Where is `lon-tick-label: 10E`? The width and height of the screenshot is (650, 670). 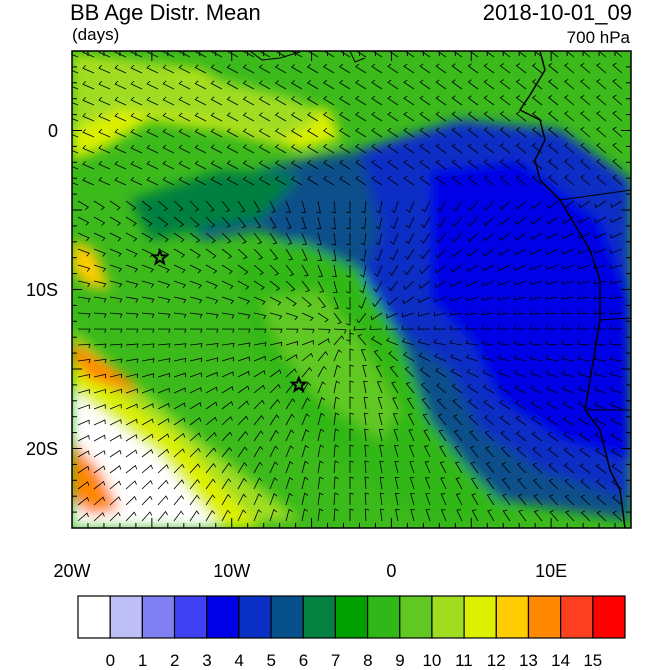 lon-tick-label: 10E is located at coordinates (551, 571).